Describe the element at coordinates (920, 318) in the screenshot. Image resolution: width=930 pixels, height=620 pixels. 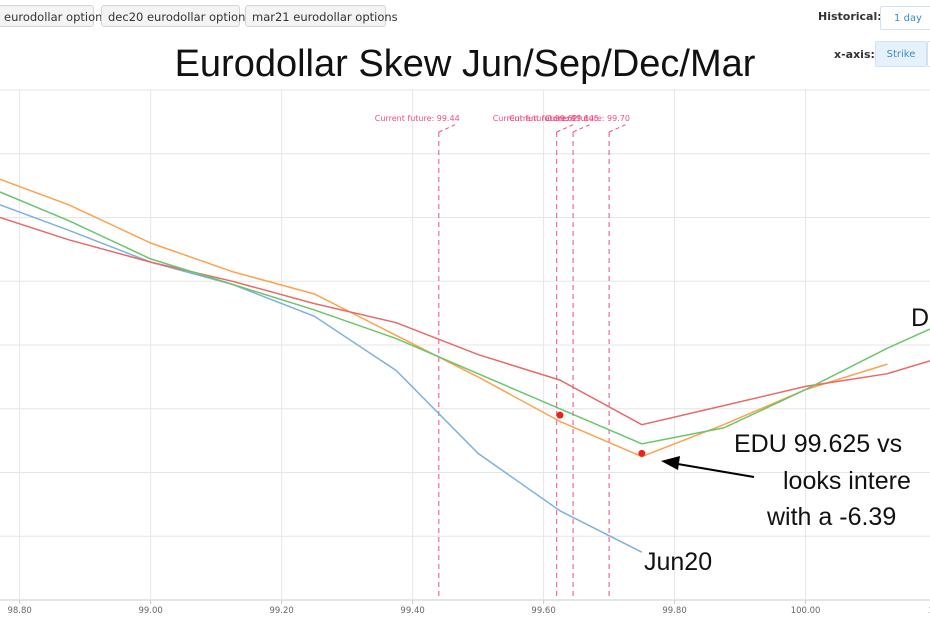
I see `right-edge-label: D` at that location.